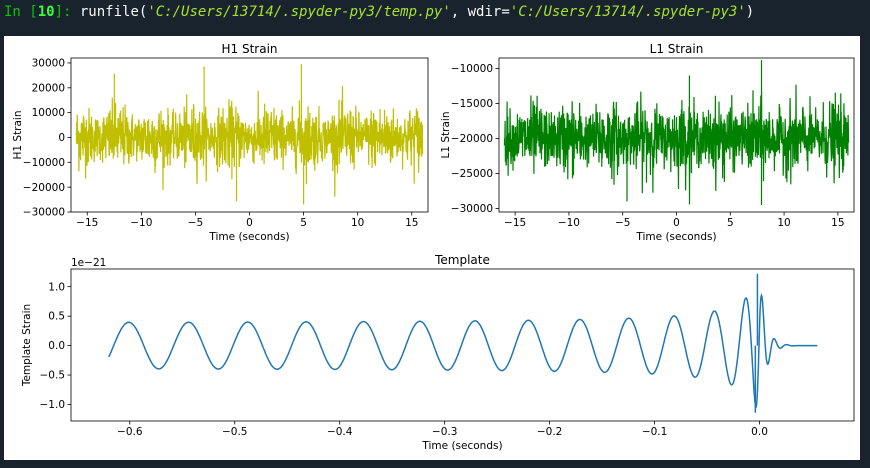 The image size is (870, 468). Describe the element at coordinates (655, 432) in the screenshot. I see `chart3-xtick-label: −0.1` at that location.